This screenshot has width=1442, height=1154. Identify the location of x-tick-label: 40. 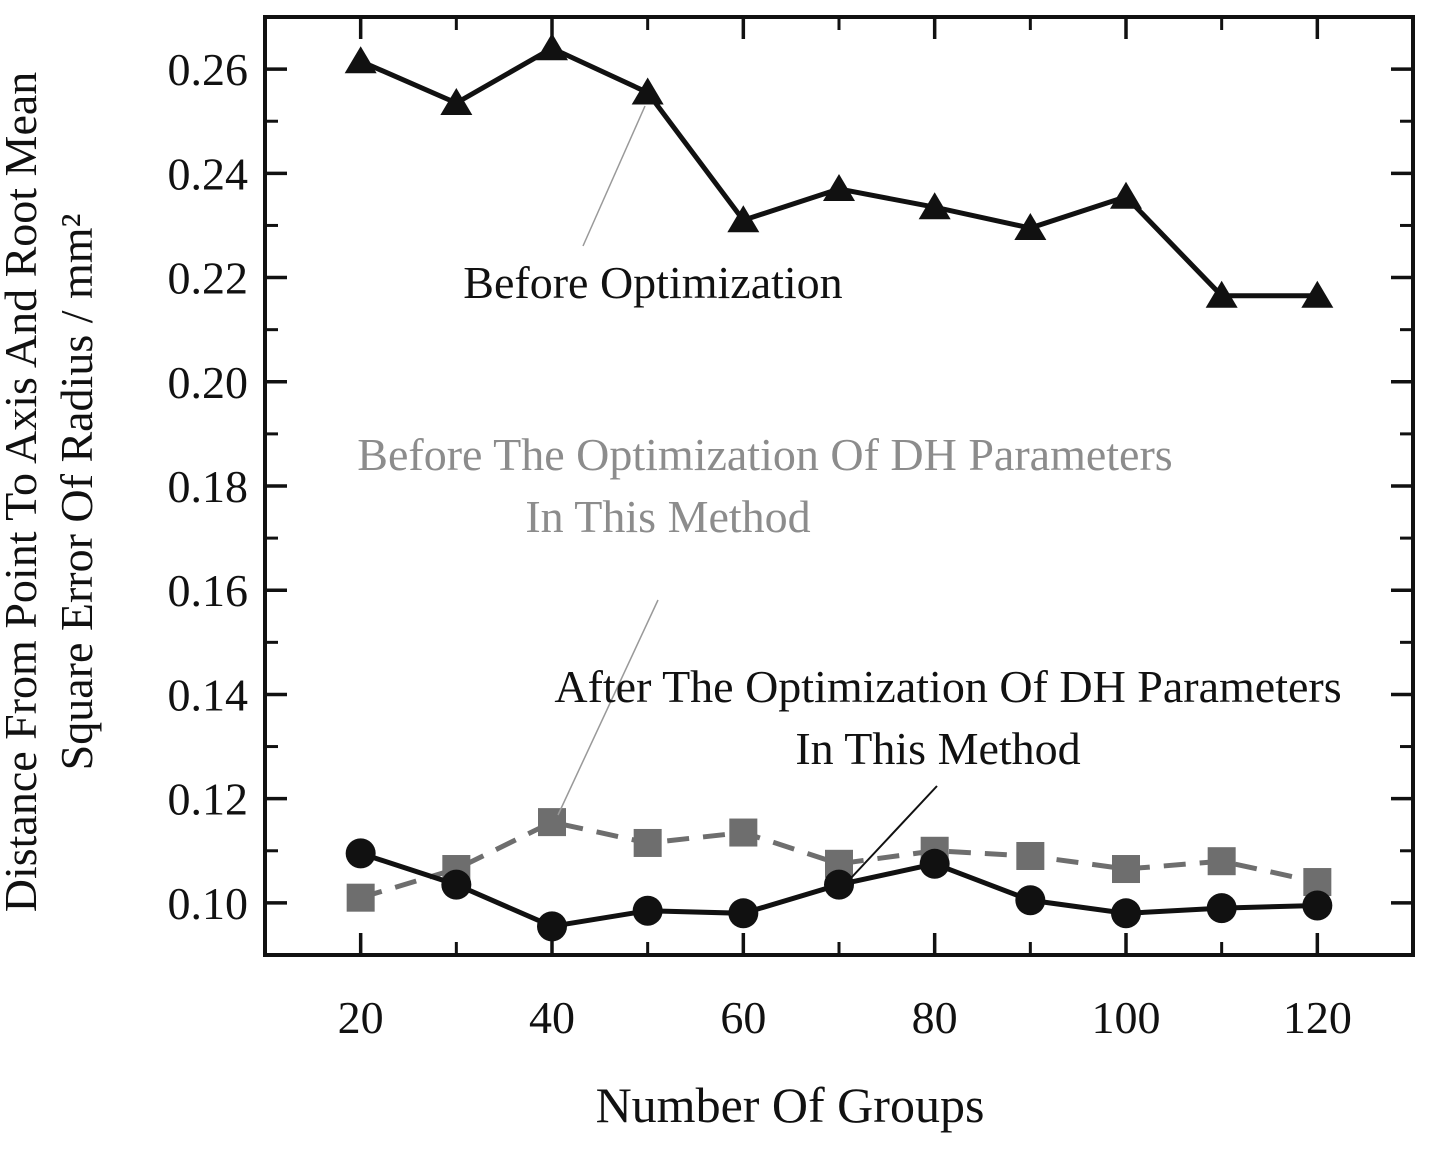
(552, 1017).